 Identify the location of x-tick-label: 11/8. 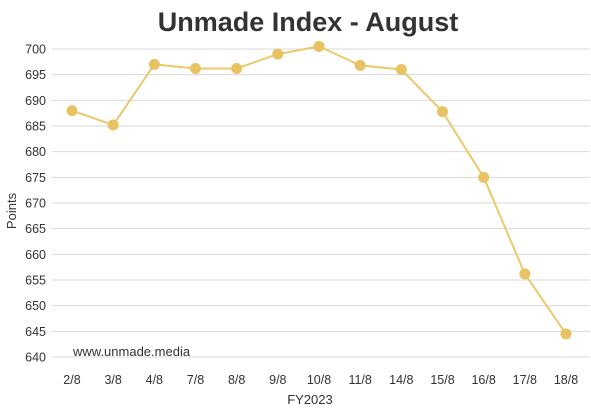
(359, 380).